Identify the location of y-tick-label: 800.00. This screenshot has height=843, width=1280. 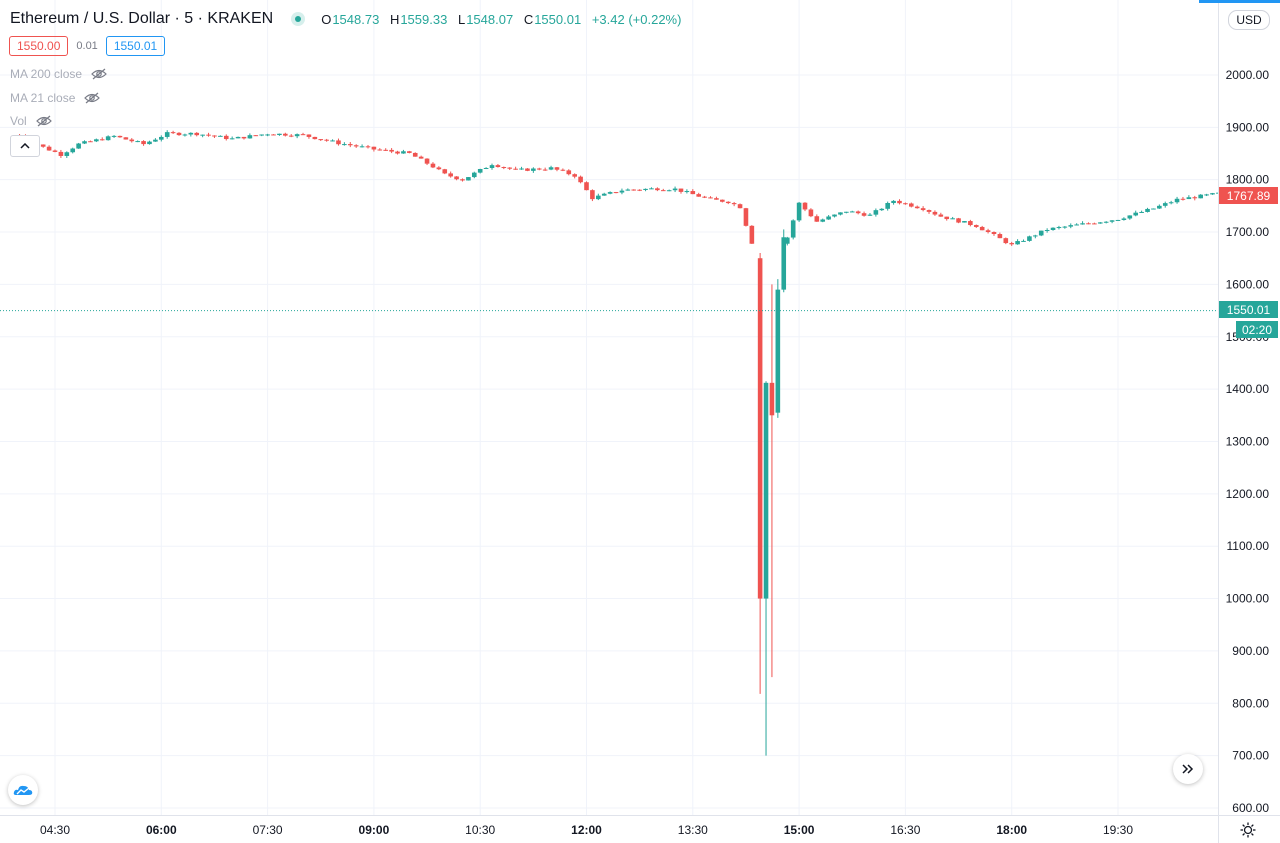
(1250, 703).